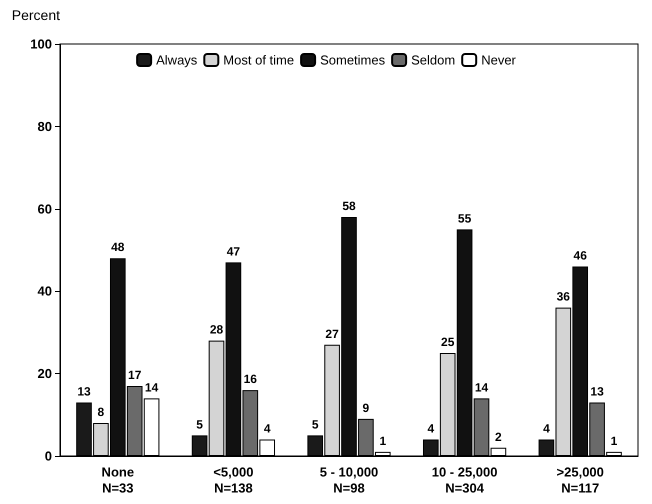  What do you see at coordinates (233, 251) in the screenshot?
I see `data-label: 47` at bounding box center [233, 251].